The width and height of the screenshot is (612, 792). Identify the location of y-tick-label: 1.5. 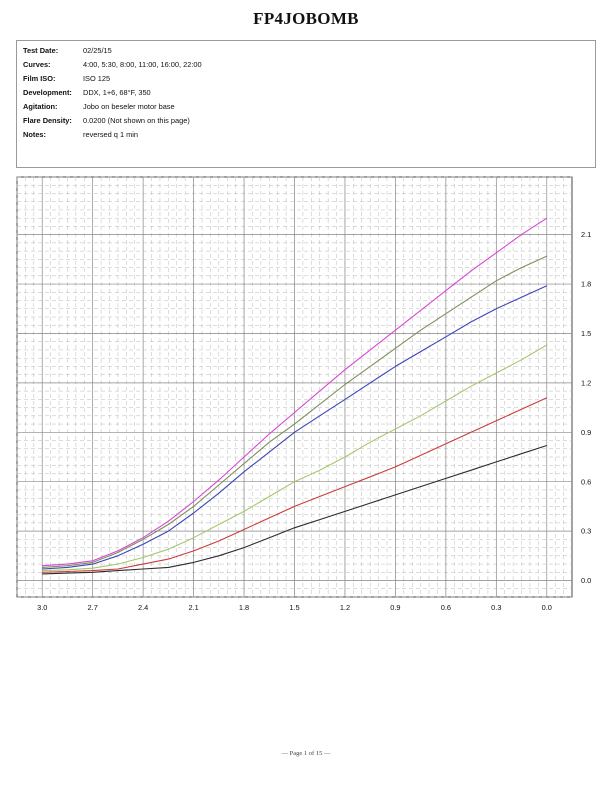
(586, 333).